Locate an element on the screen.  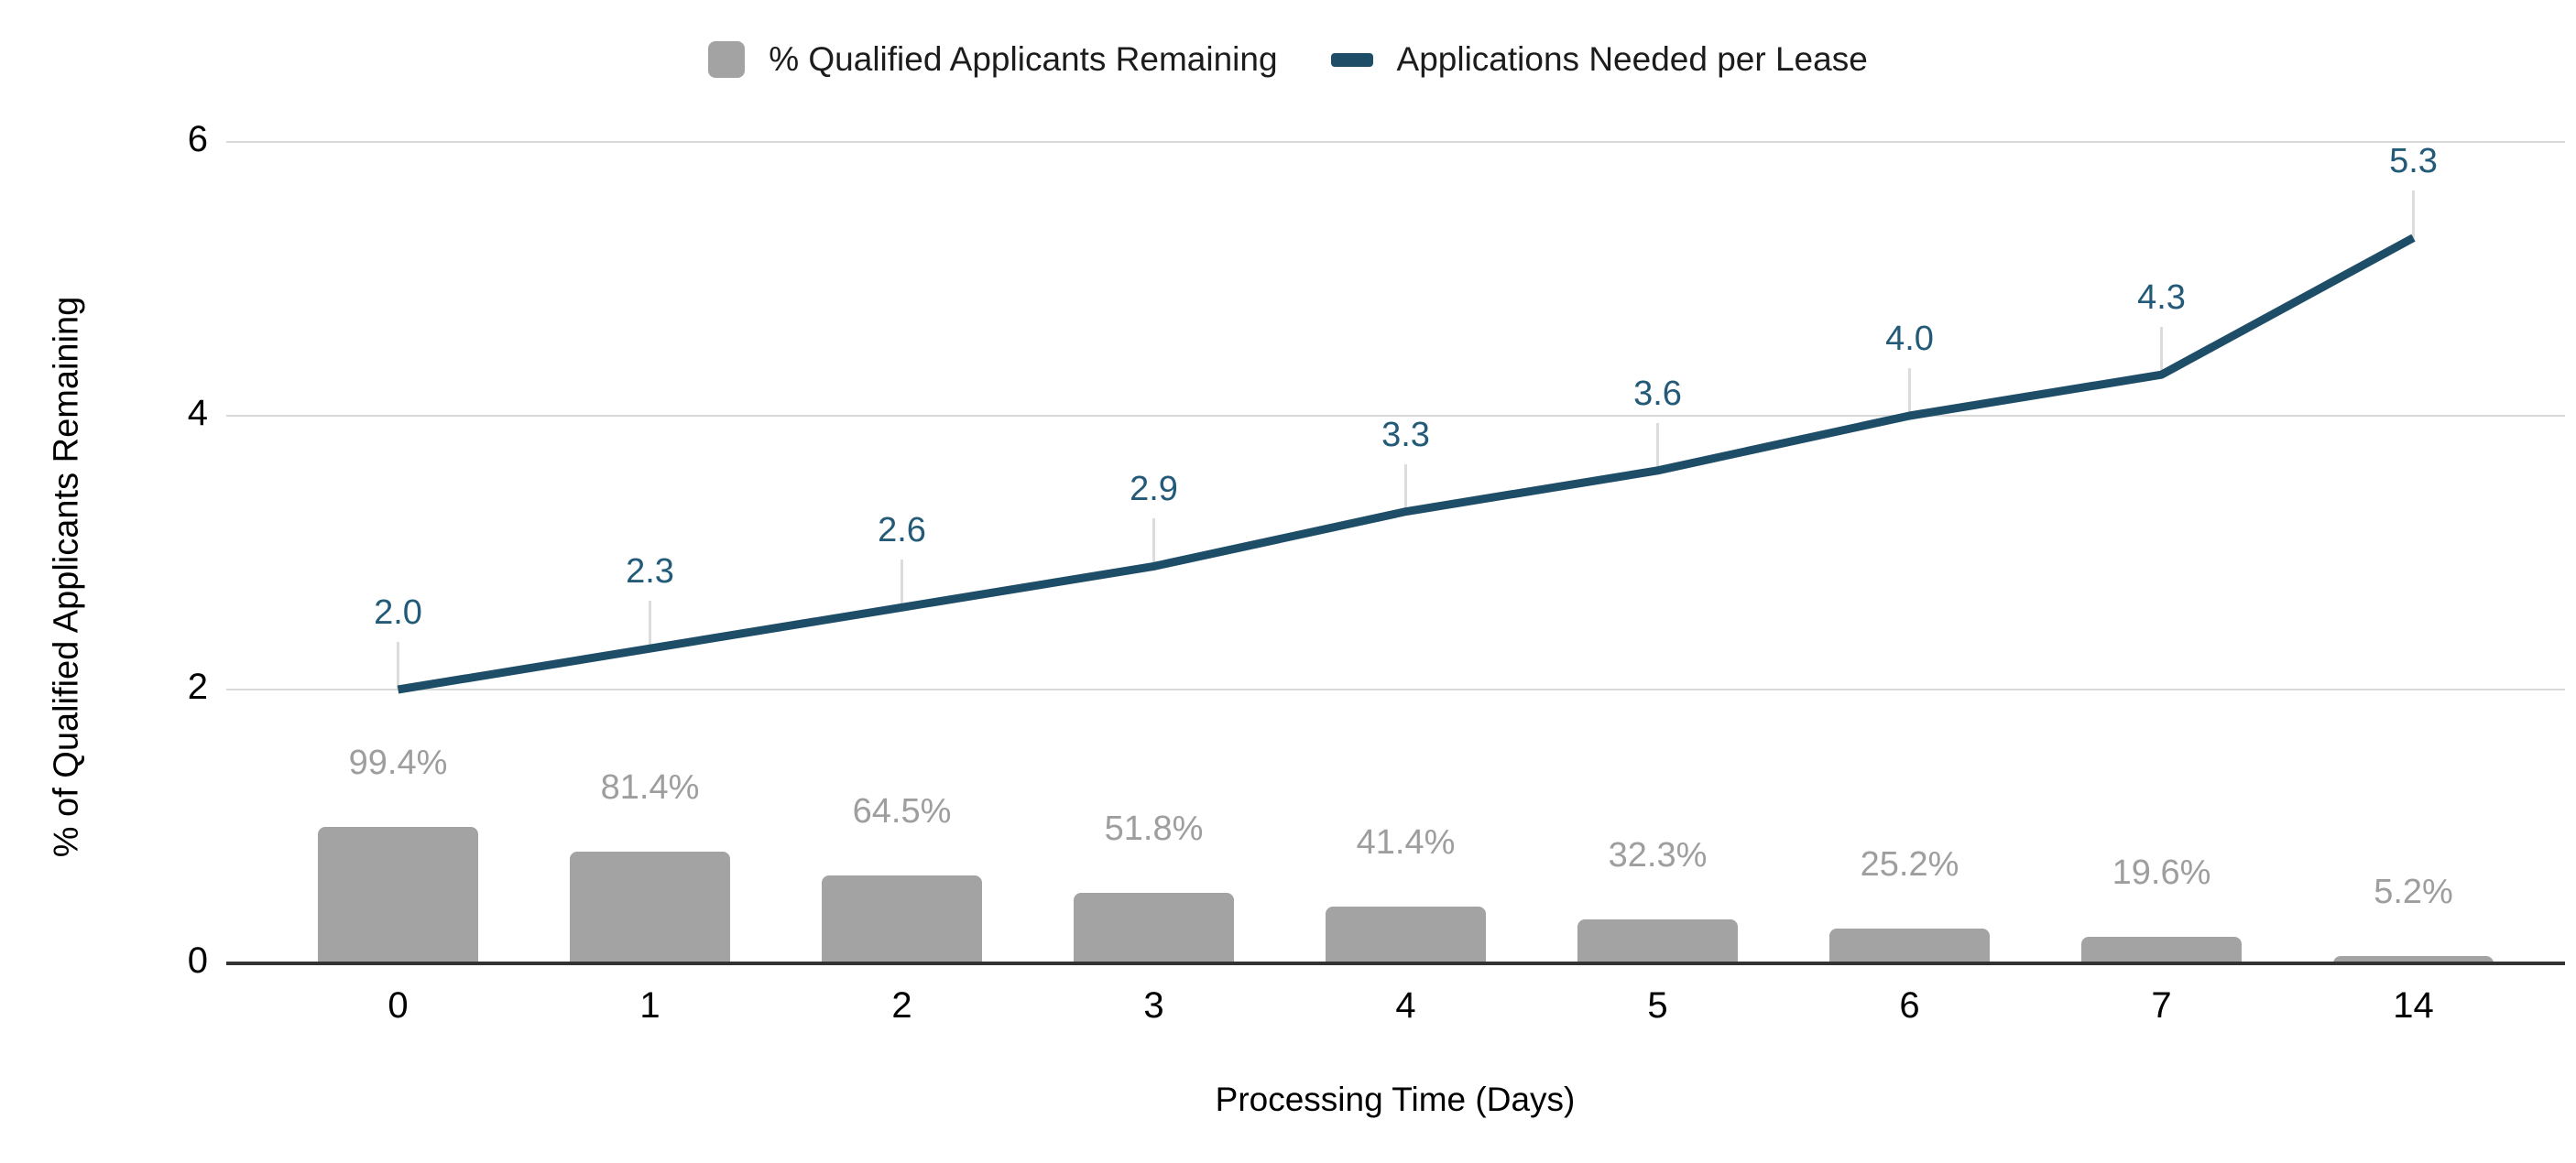
x-tick-label: 4 is located at coordinates (1406, 1005).